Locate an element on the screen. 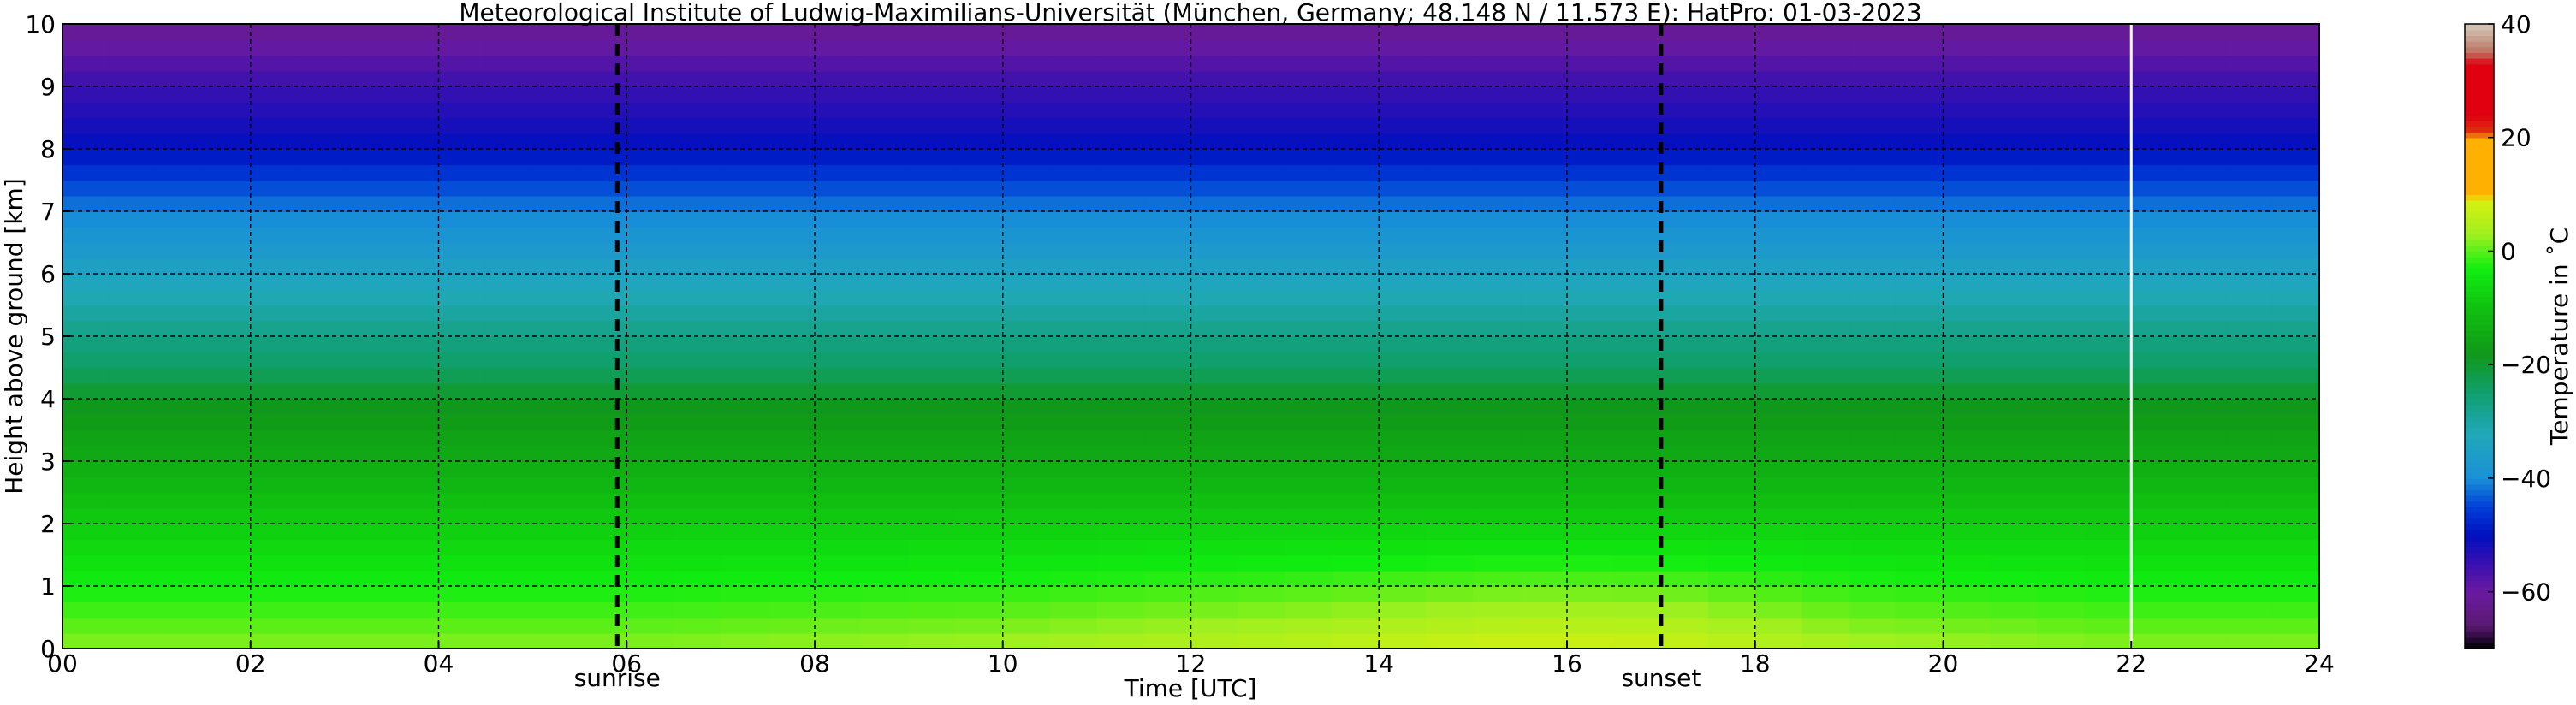 The height and width of the screenshot is (705, 2576). y-tick-label: 9 is located at coordinates (48, 87).